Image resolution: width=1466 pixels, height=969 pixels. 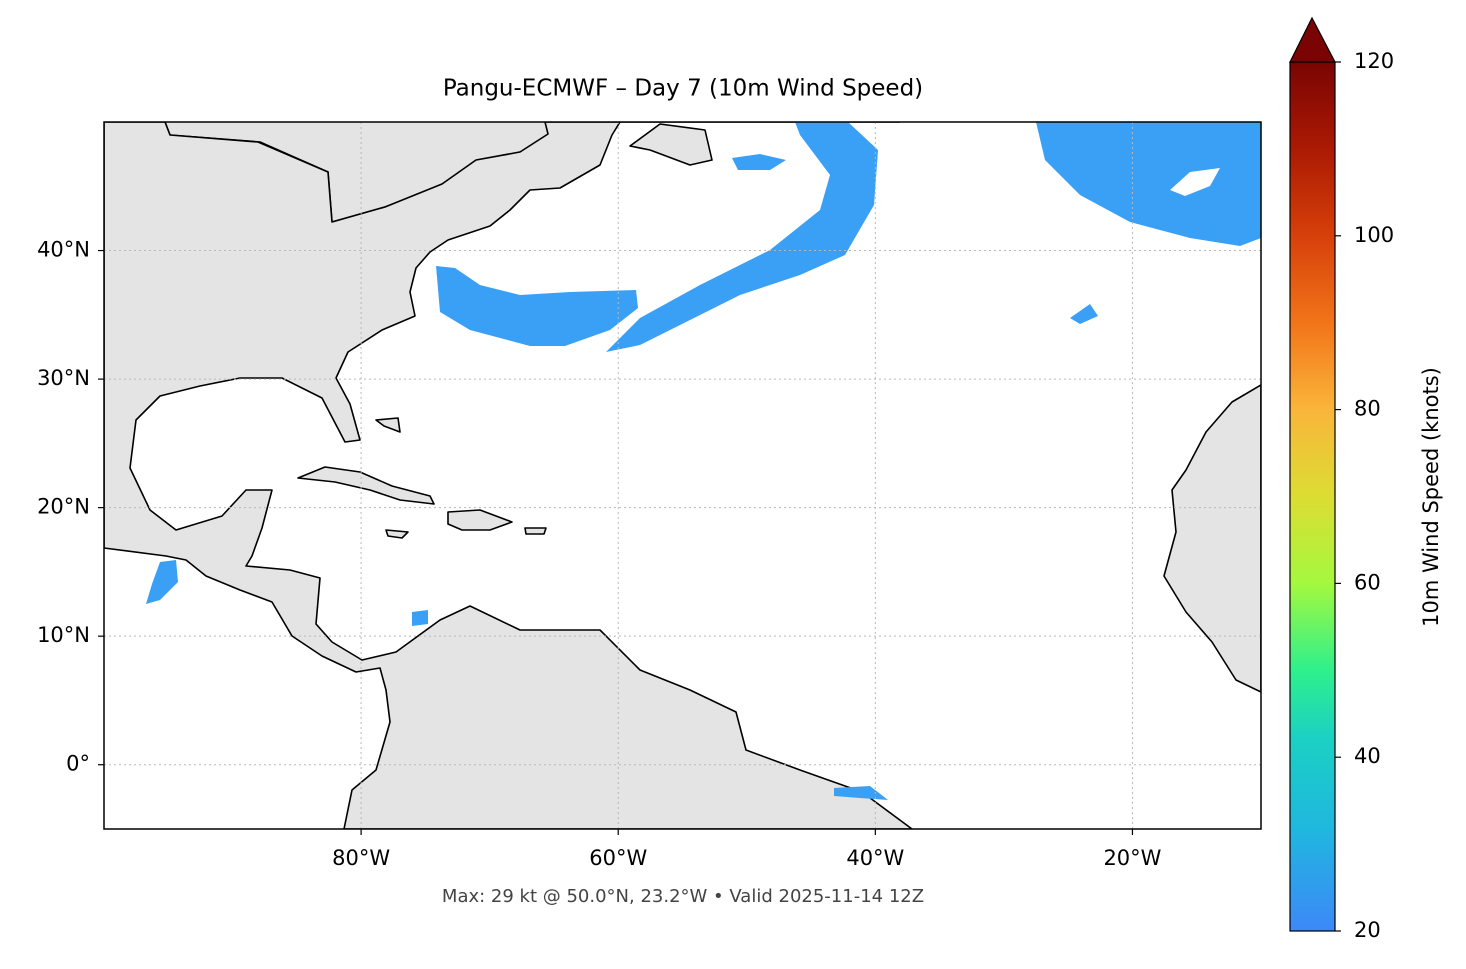 I want to click on x-tick-label: 60°W, so click(x=618, y=858).